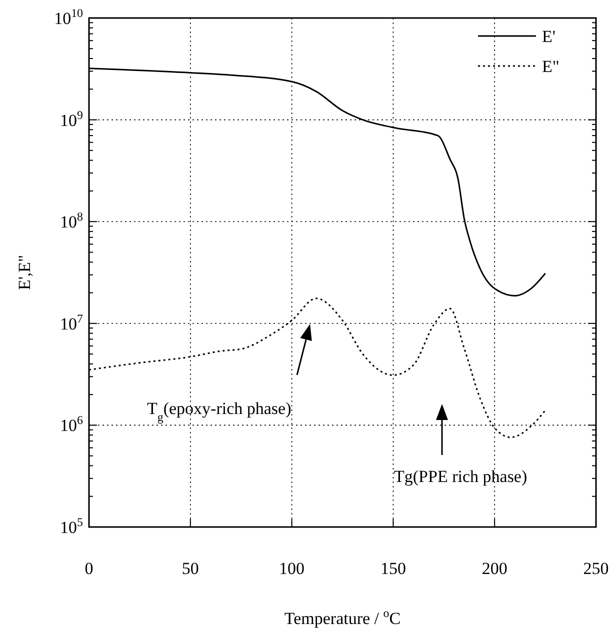 The width and height of the screenshot is (613, 628). I want to click on x-axis-title: Temperature / $^{o}$C, so click(342, 617).